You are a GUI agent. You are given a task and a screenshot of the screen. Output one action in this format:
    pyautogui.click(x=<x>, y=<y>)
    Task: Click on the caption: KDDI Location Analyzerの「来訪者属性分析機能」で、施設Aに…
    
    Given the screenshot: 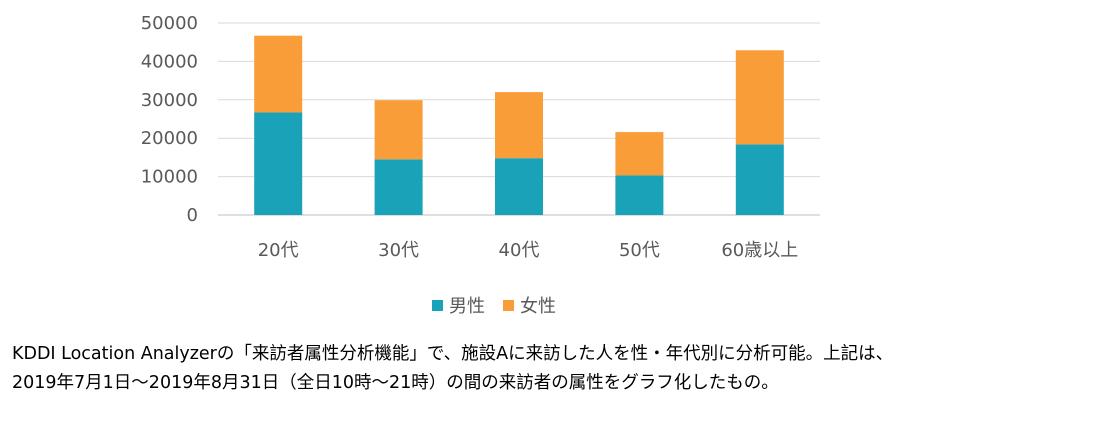 What is the action you would take?
    pyautogui.click(x=552, y=369)
    